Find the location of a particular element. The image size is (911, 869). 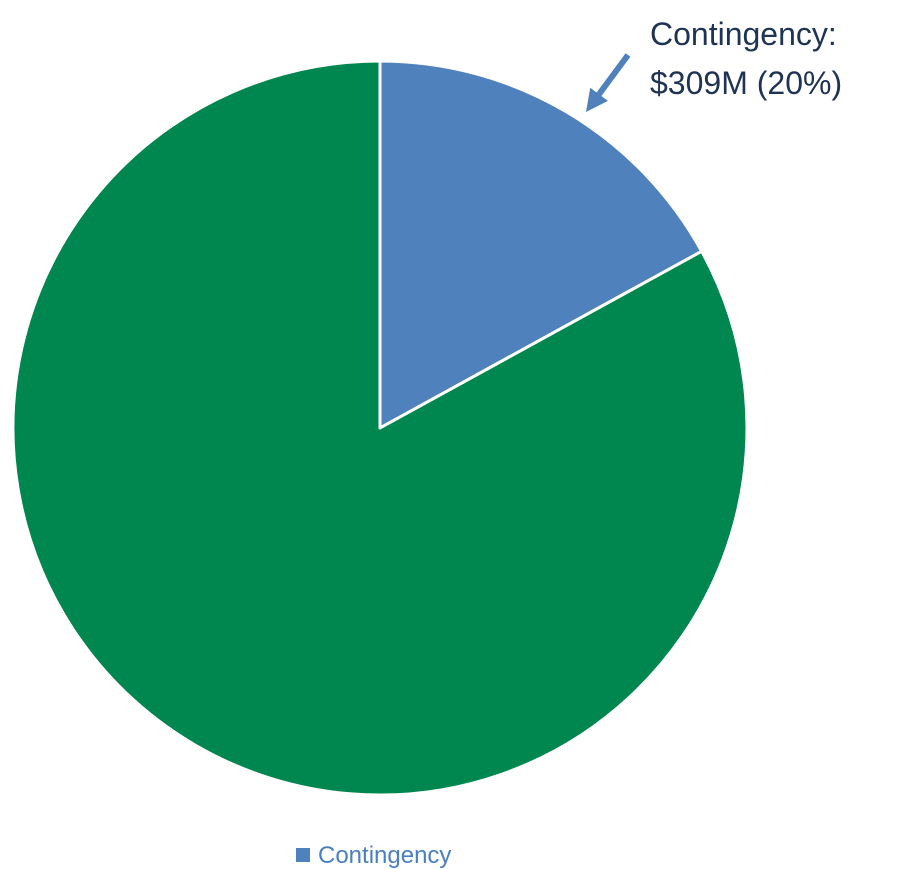

callout-label-line2: $309M (20%) is located at coordinates (746, 83).